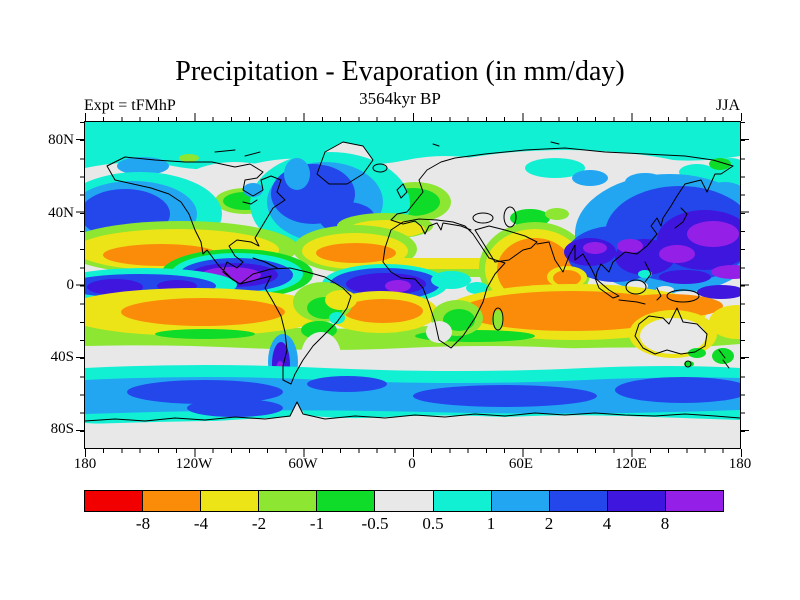  I want to click on colorbar-segment-orange, so click(172, 501).